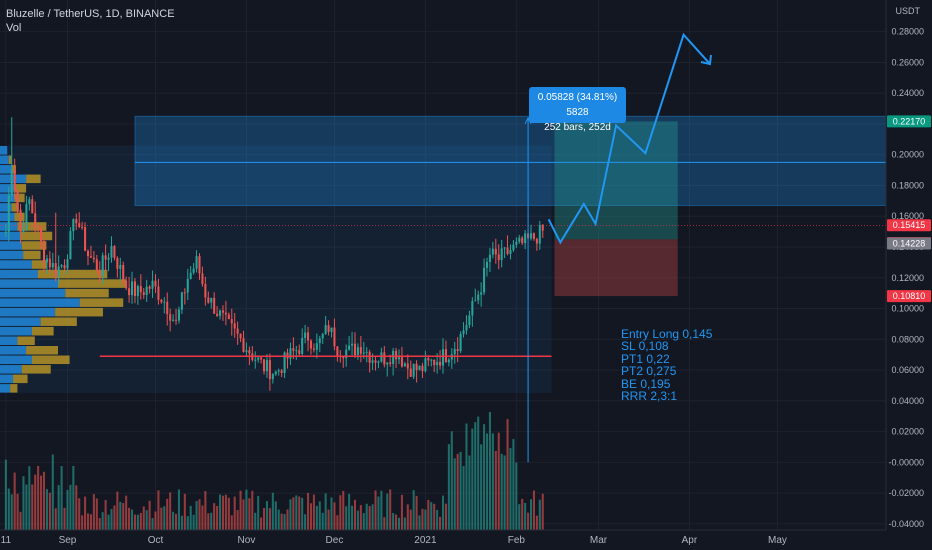 The width and height of the screenshot is (932, 550). What do you see at coordinates (907, 155) in the screenshot?
I see `y-tick-label: 0.20000` at bounding box center [907, 155].